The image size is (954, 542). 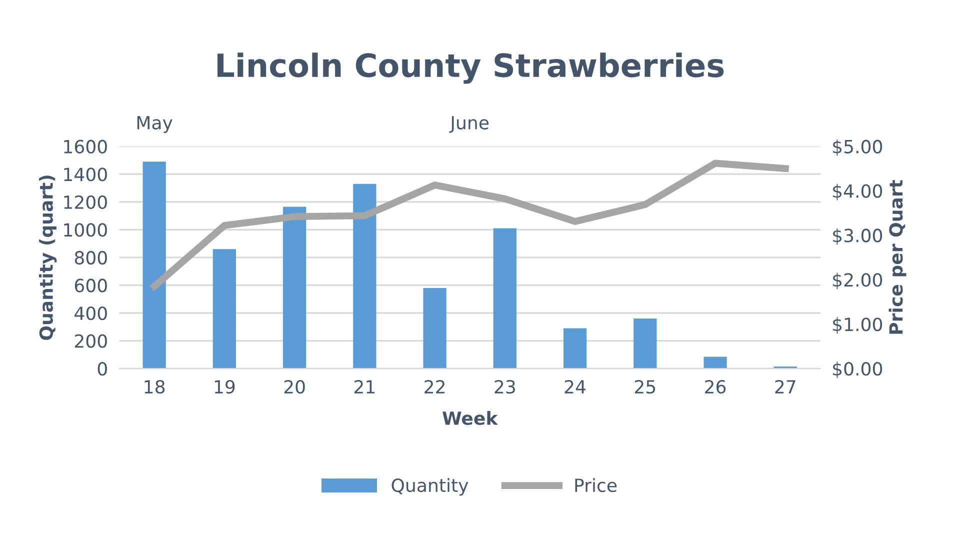 I want to click on legend-label: Quantity, so click(x=430, y=487).